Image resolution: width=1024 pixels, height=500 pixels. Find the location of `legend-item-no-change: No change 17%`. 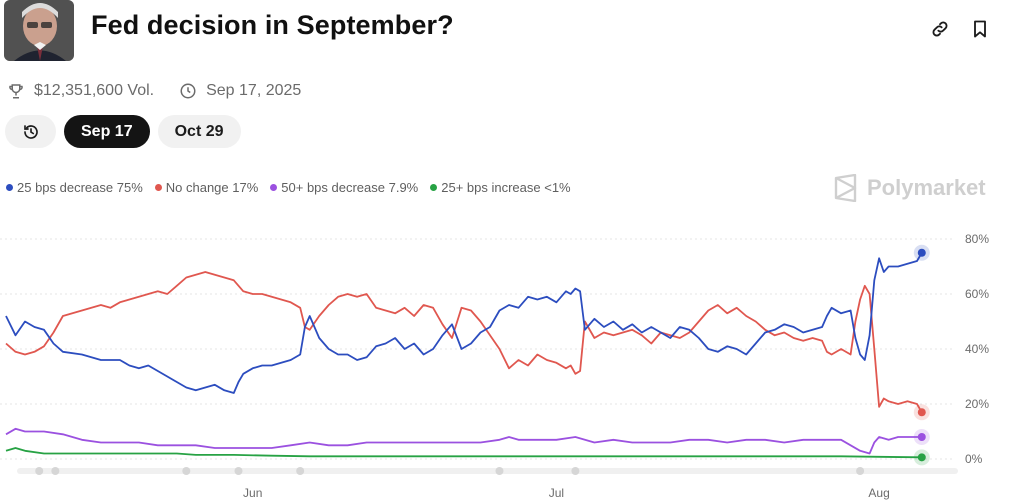

legend-item-no-change: No change 17% is located at coordinates (206, 187).